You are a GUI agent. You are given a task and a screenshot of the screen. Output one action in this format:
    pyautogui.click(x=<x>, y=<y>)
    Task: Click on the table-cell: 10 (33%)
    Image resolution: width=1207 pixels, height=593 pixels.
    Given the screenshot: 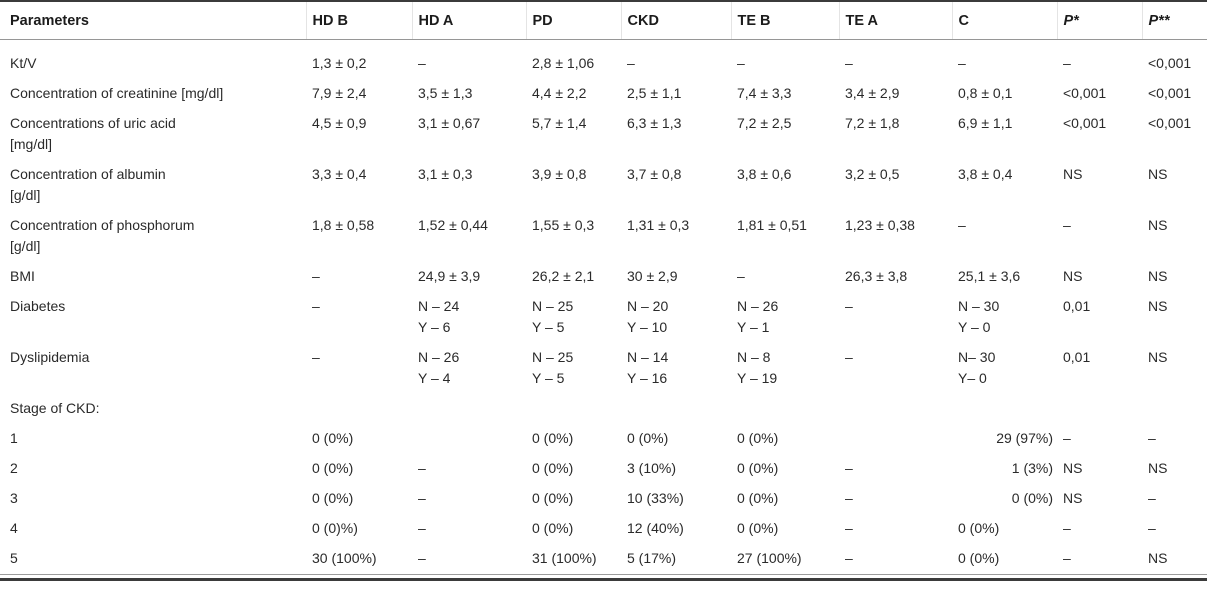 What is the action you would take?
    pyautogui.click(x=655, y=498)
    